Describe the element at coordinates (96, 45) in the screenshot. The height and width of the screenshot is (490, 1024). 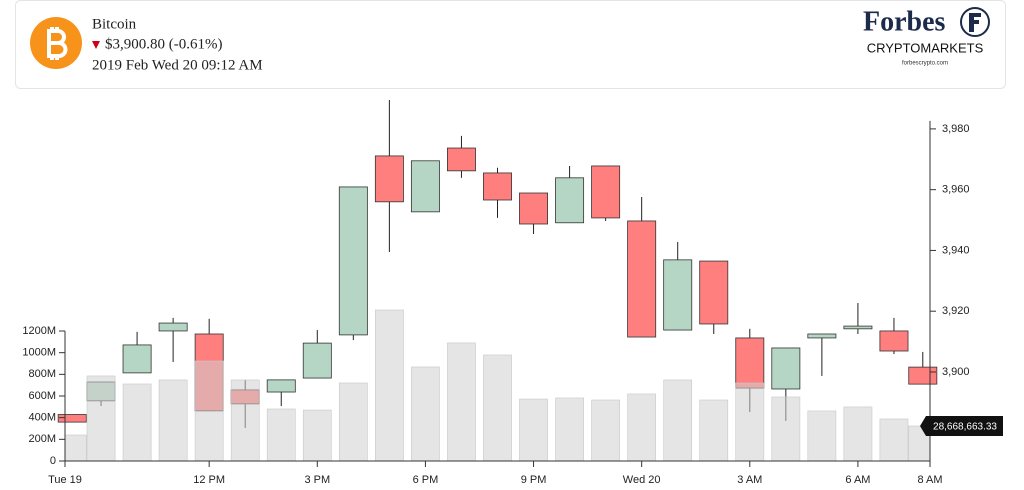
I see `down-arrow` at that location.